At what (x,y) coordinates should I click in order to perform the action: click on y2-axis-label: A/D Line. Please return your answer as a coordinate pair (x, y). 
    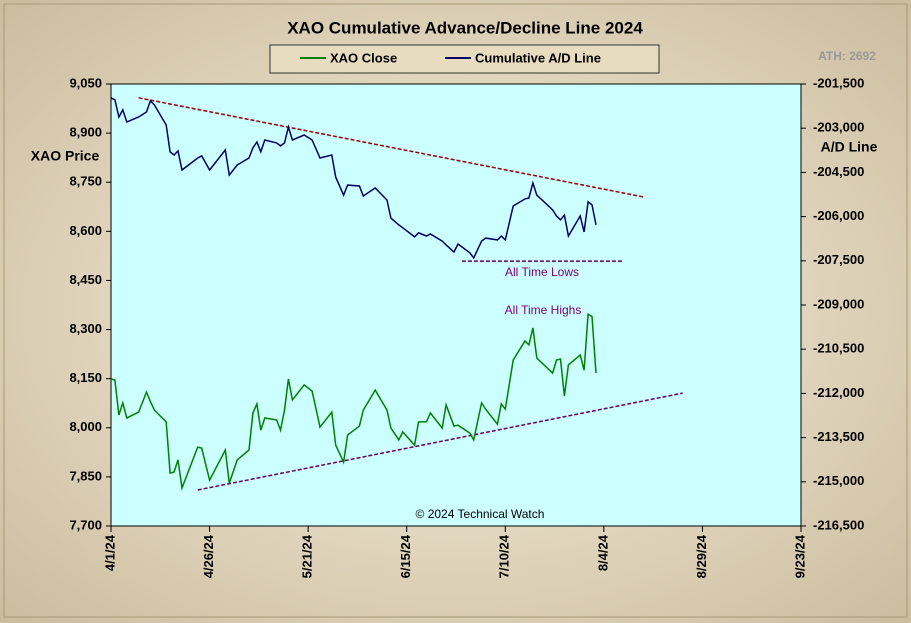
    Looking at the image, I should click on (849, 147).